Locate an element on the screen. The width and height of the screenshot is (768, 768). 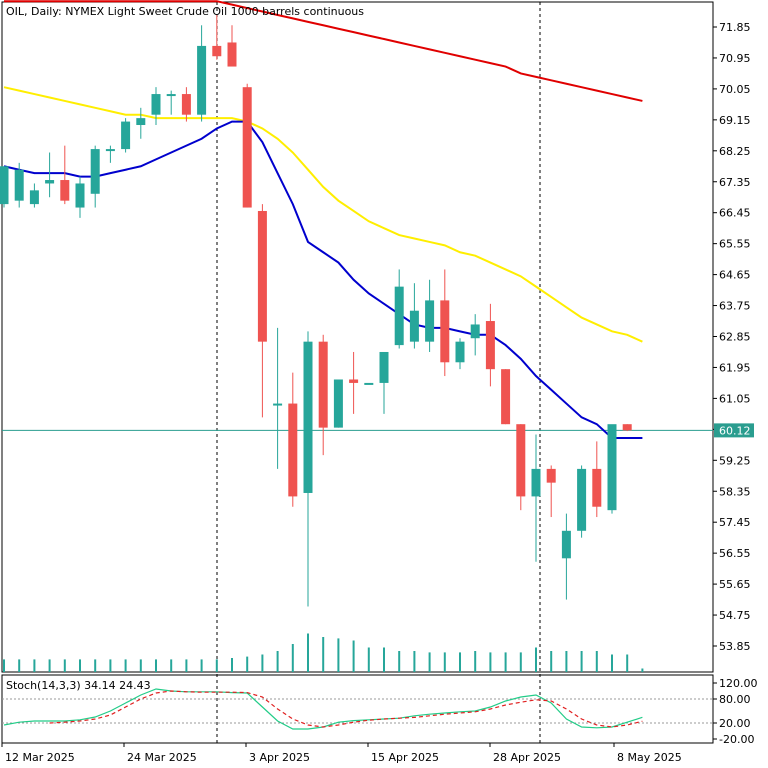
ma-slow-line is located at coordinates (323, 51).